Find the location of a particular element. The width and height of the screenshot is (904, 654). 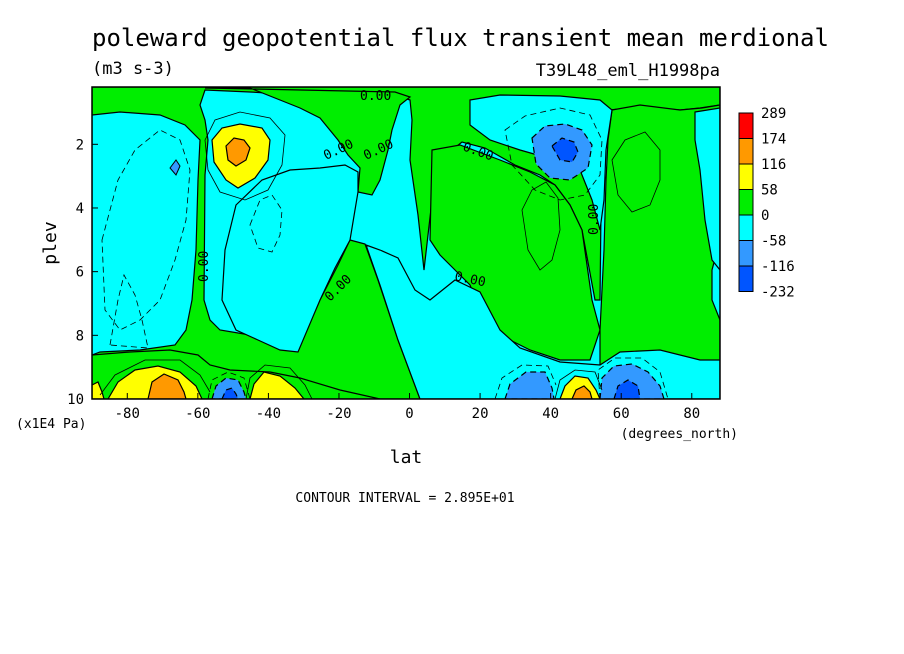

colorbar-label: -58 is located at coordinates (773, 242).